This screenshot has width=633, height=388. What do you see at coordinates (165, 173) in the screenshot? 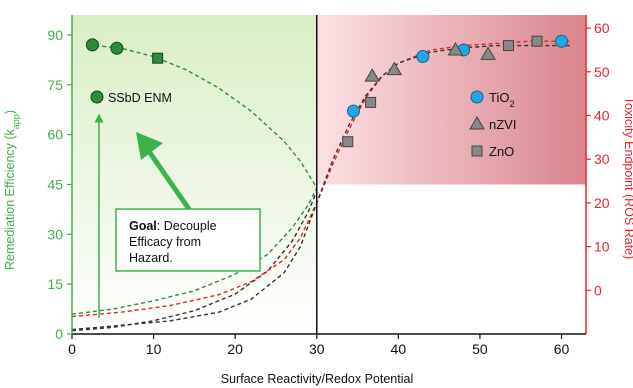
I see `goal-arrow` at bounding box center [165, 173].